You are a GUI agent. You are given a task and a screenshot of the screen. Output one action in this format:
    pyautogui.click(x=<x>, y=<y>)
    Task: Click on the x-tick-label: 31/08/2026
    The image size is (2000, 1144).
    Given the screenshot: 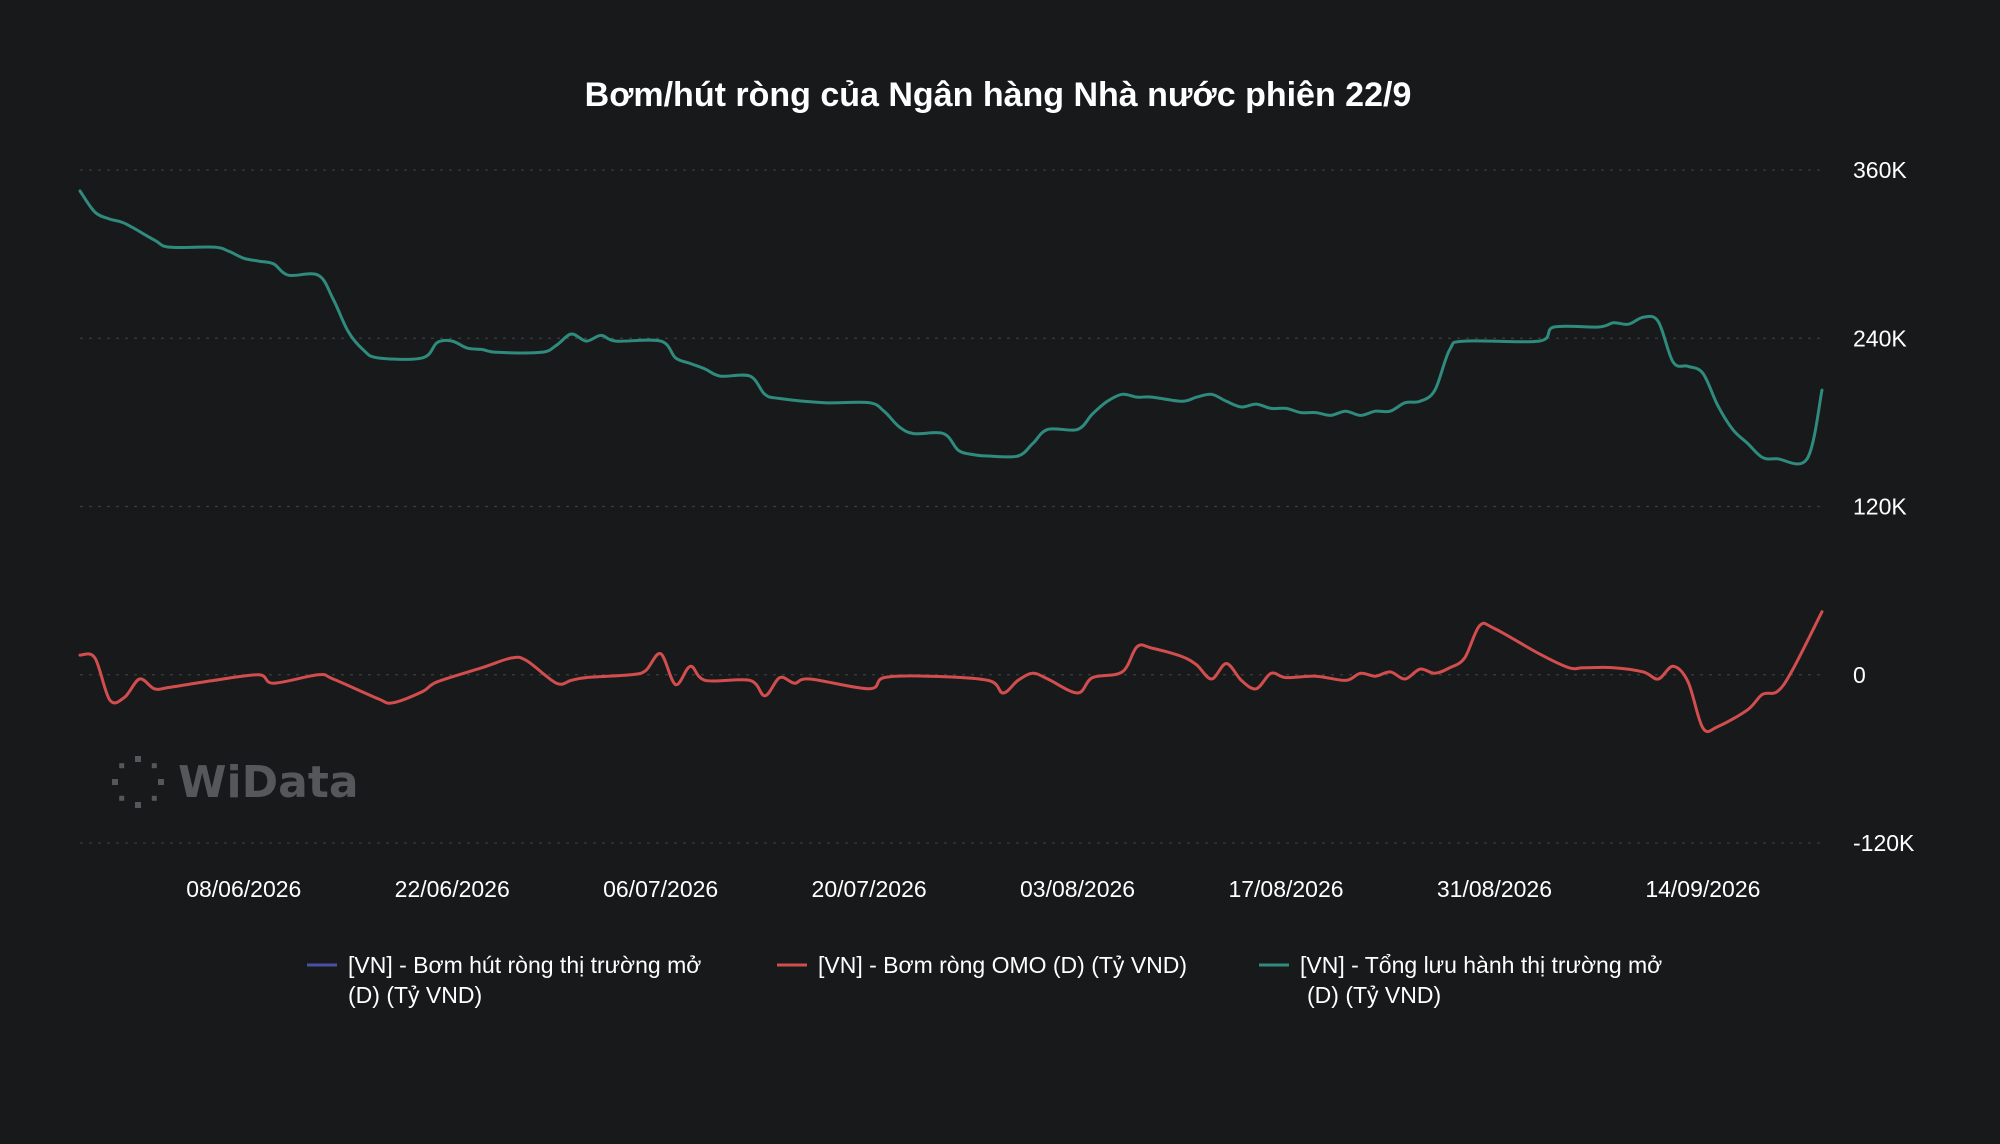 What is the action you would take?
    pyautogui.click(x=1494, y=889)
    